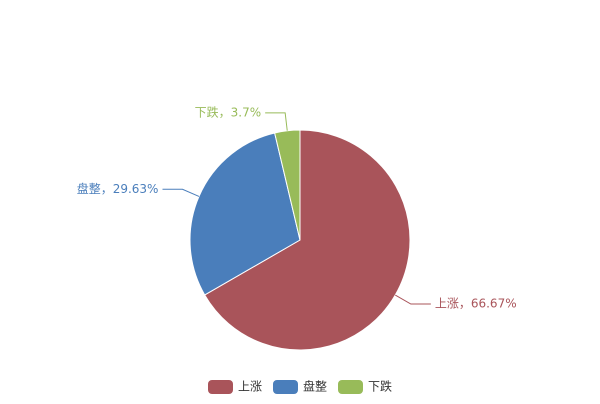 This screenshot has height=404, width=600. I want to click on legend-label: 下跌, so click(380, 386).